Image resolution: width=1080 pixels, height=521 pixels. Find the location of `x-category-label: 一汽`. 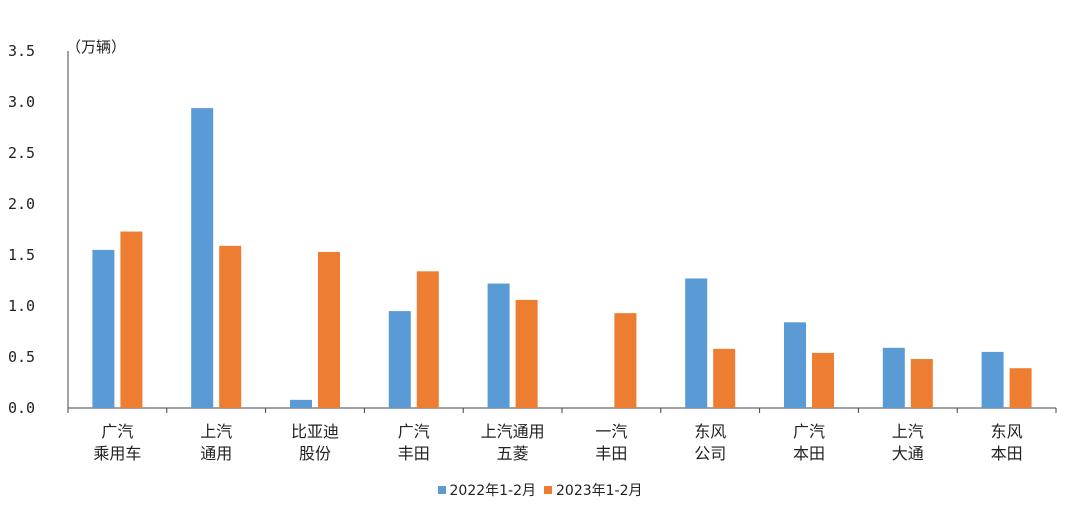

x-category-label: 一汽 is located at coordinates (611, 431).